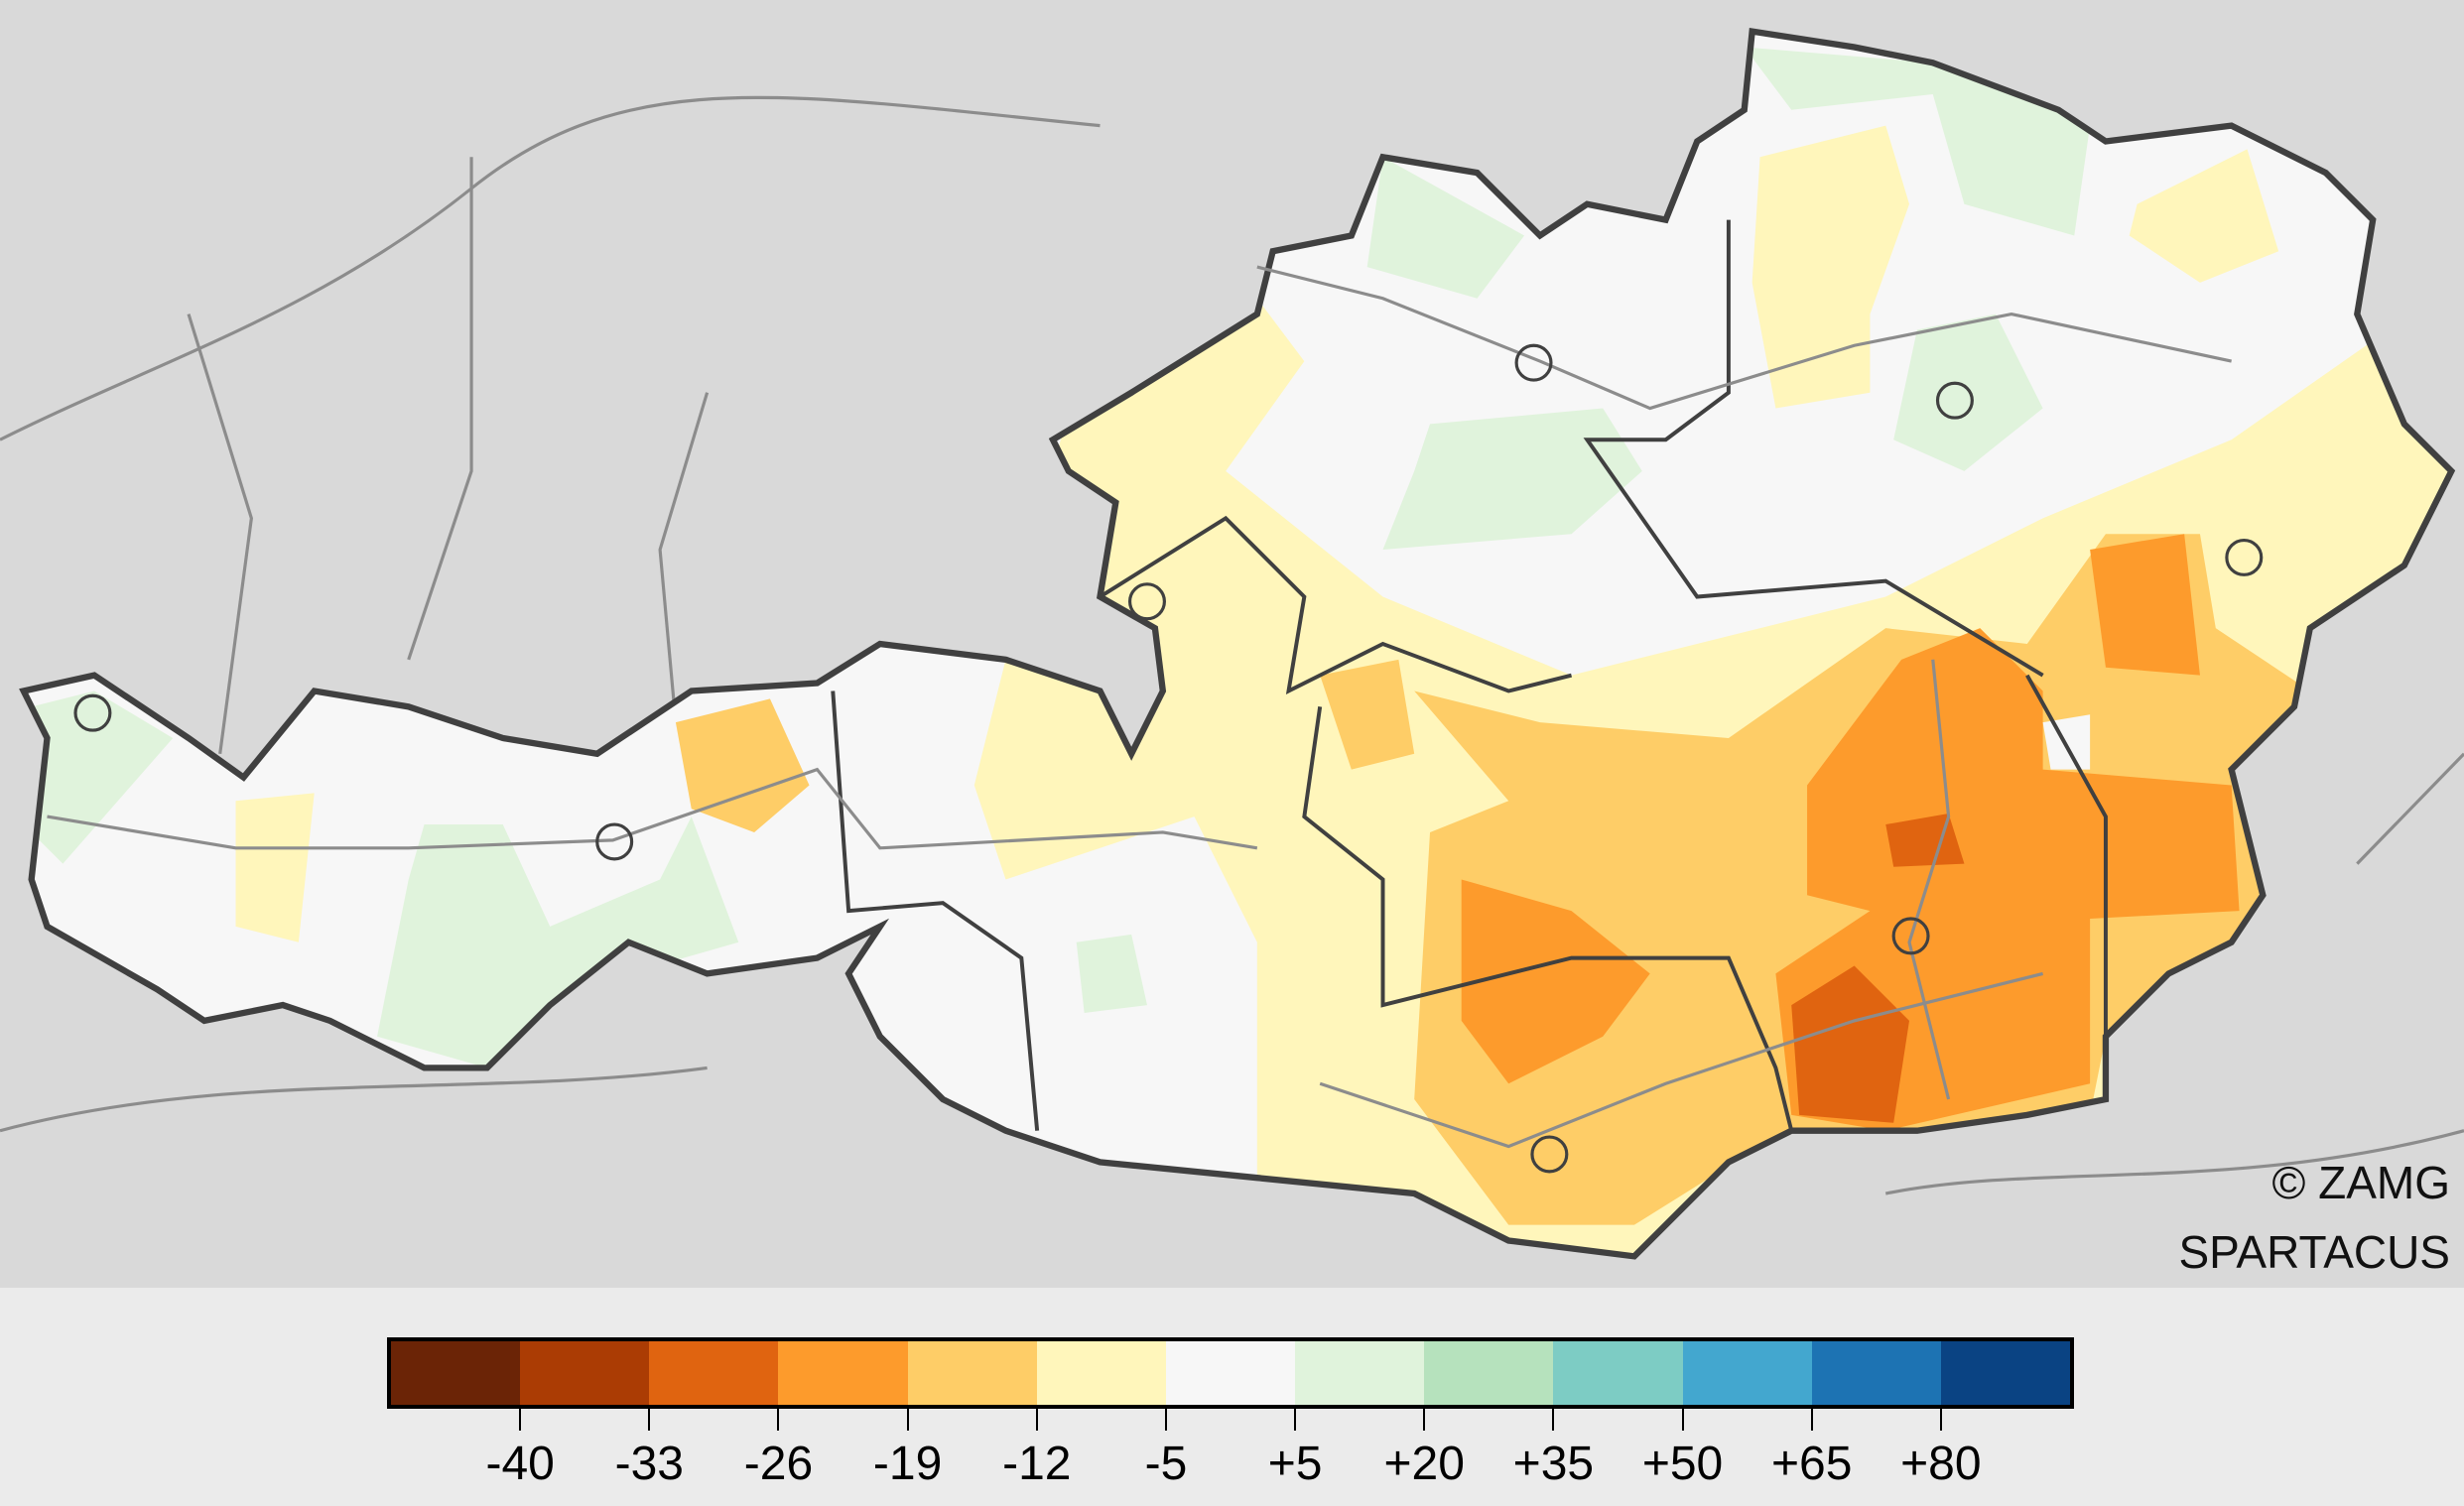  What do you see at coordinates (1166, 1464) in the screenshot?
I see `legend-tick-label: -5` at bounding box center [1166, 1464].